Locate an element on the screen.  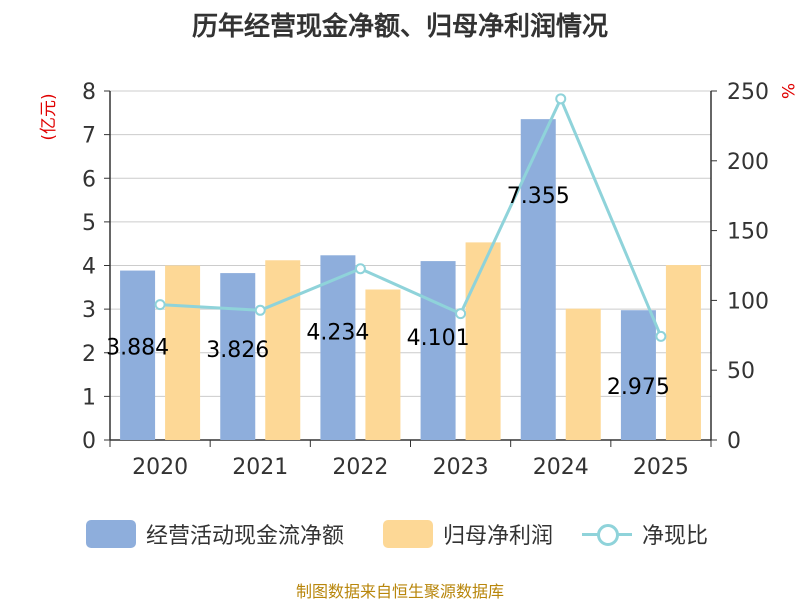
y-left-tick-label: 7 is located at coordinates (89, 136).